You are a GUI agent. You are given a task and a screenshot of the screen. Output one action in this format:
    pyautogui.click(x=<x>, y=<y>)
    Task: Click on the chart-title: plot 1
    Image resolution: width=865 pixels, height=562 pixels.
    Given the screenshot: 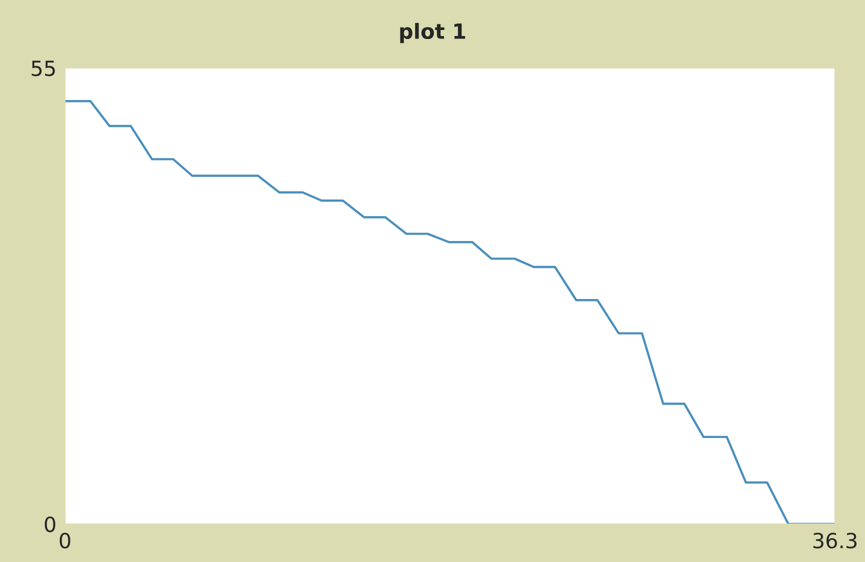 What is the action you would take?
    pyautogui.click(x=433, y=33)
    